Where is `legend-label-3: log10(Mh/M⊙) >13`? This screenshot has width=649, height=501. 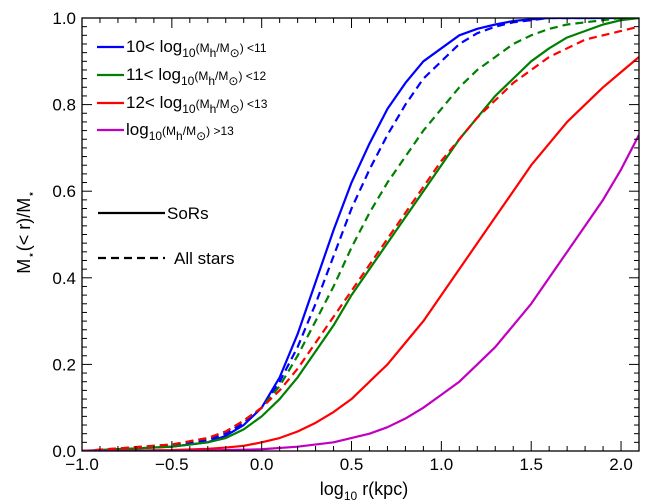
legend-label-3: log10(Mh/M⊙) >13 is located at coordinates (180, 131).